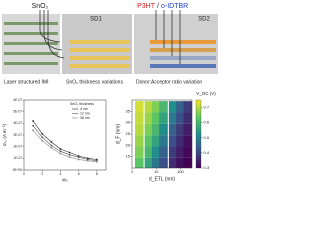 Image resolution: width=320 pixels, height=240 pixels. I want to click on y-tick-label: 35, so click(128, 110).